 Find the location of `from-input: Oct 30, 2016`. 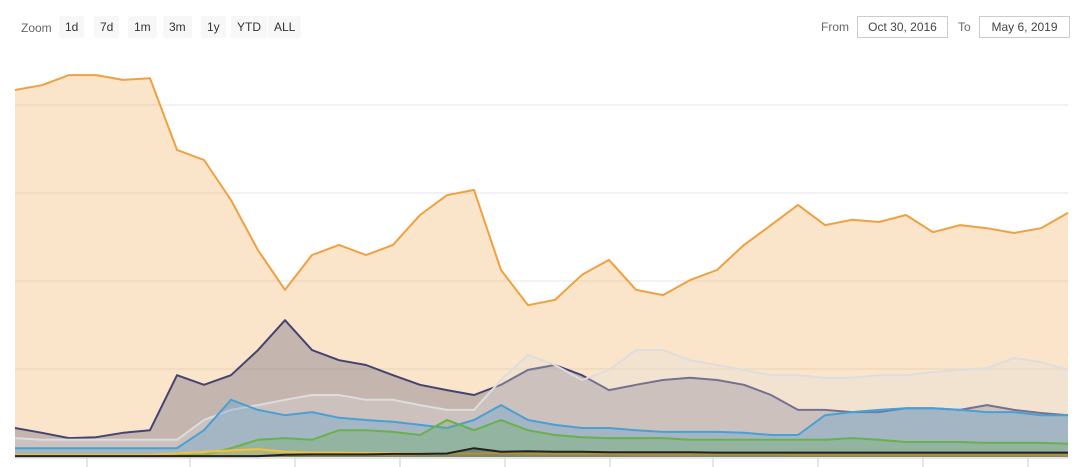

from-input: Oct 30, 2016 is located at coordinates (902, 27).